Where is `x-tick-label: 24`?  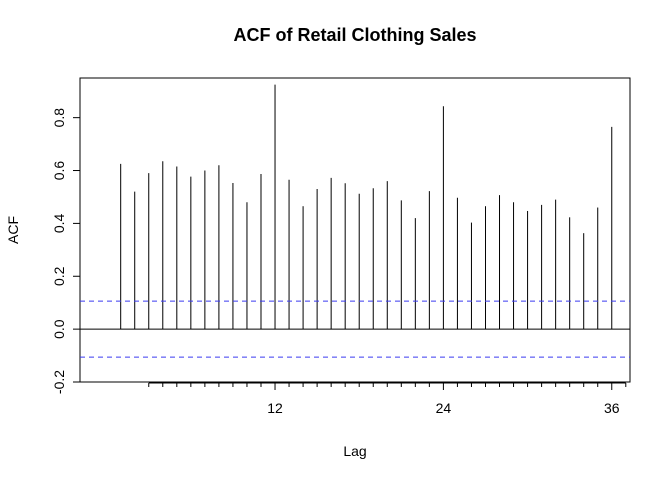
x-tick-label: 24 is located at coordinates (444, 408).